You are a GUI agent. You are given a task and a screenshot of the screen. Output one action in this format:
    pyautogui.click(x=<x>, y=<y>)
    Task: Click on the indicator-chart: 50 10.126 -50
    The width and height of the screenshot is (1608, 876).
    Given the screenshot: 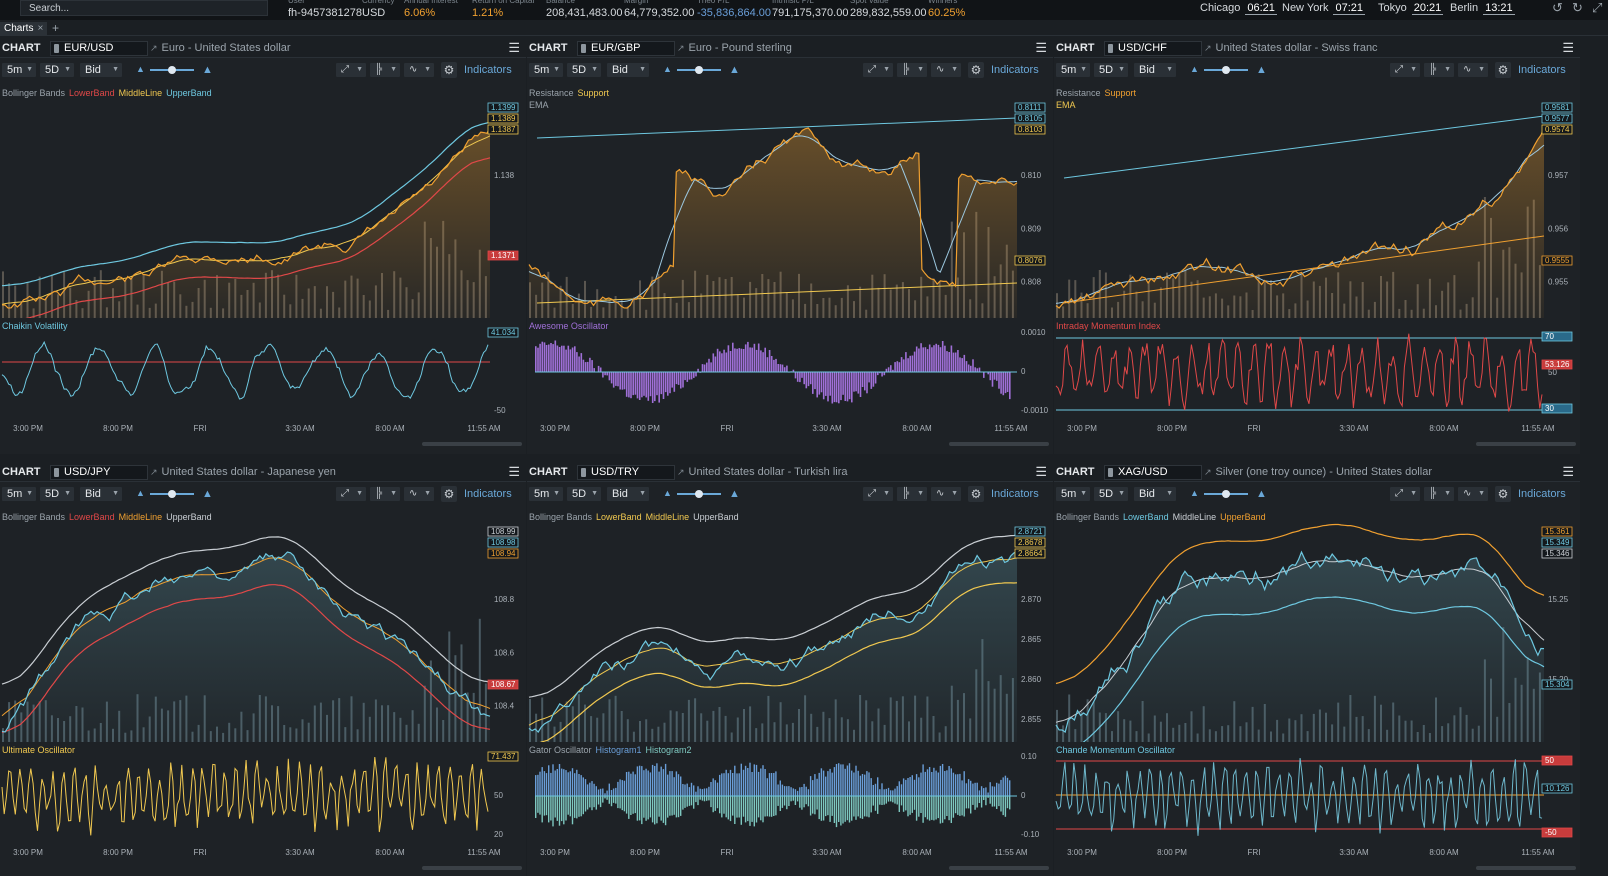 What is the action you would take?
    pyautogui.click(x=1317, y=796)
    